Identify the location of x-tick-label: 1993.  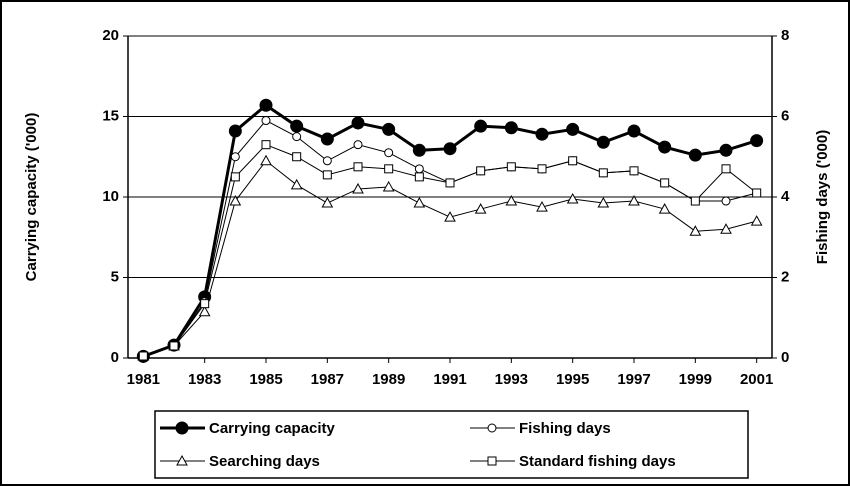
(511, 379).